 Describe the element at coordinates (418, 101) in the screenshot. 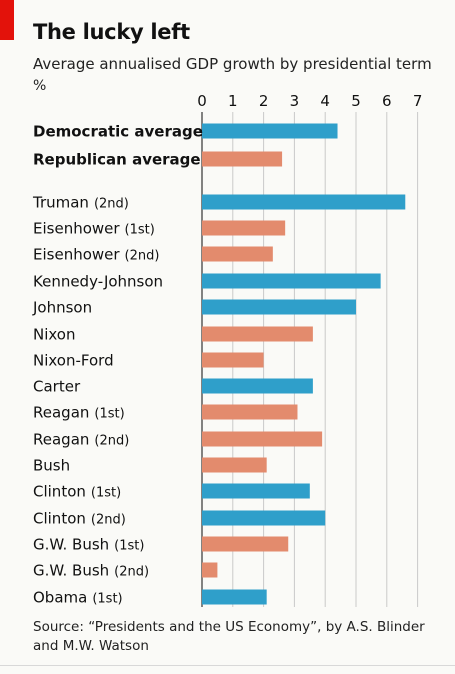

I see `x-tick-label: 7` at that location.